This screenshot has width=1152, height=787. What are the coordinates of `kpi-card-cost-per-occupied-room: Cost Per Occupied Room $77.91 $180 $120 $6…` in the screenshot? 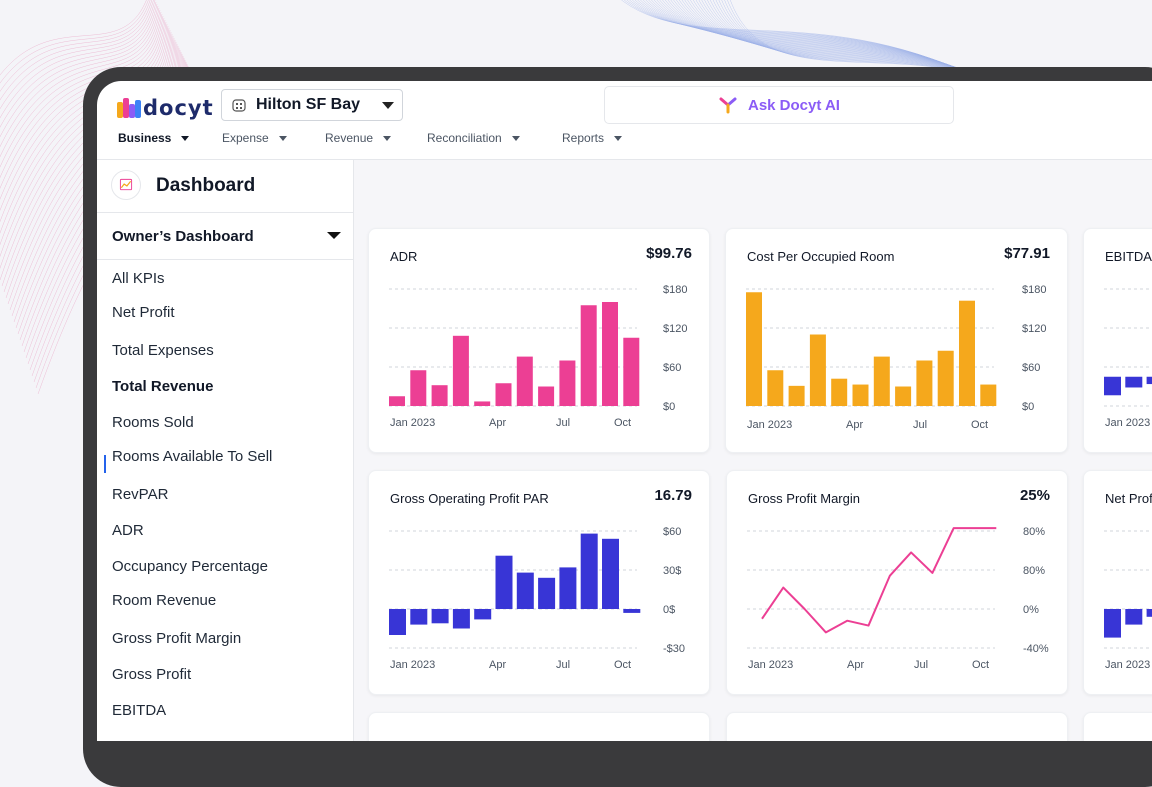 It's located at (896, 340).